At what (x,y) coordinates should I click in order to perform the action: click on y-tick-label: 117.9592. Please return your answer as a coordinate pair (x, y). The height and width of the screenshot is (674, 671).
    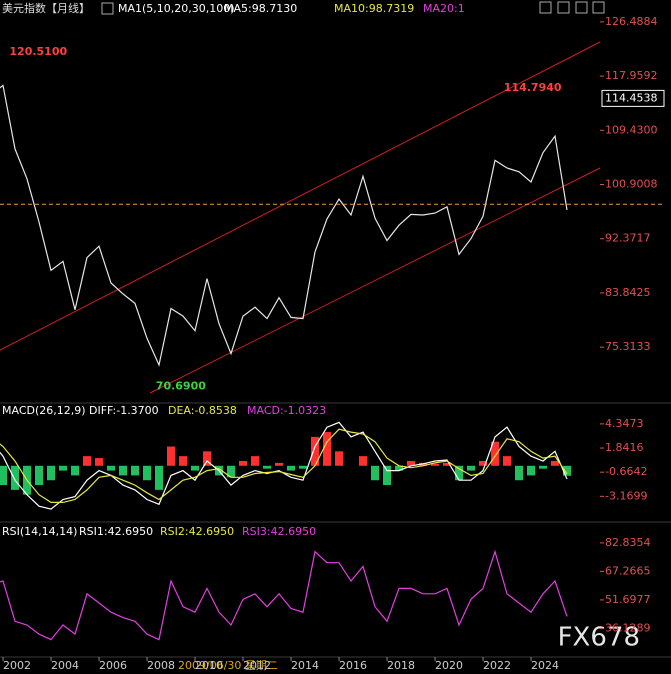
    Looking at the image, I should click on (631, 75).